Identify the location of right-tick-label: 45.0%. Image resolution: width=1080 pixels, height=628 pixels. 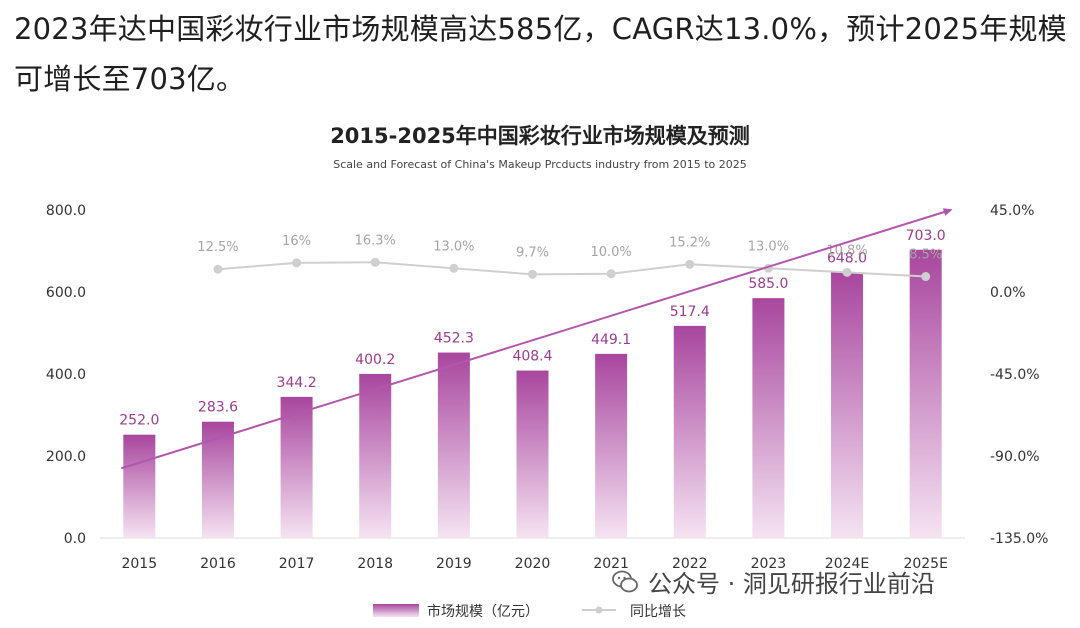
(1012, 211).